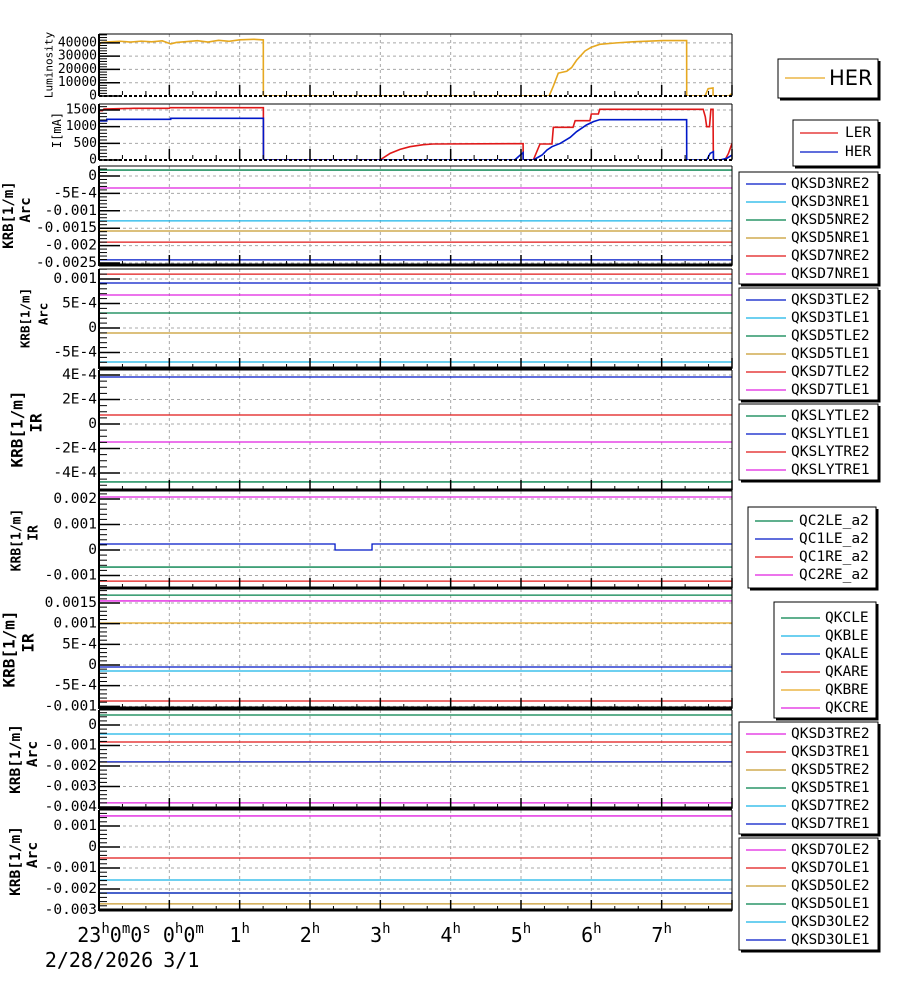  I want to click on x-tick-label: 1h, so click(239, 934).